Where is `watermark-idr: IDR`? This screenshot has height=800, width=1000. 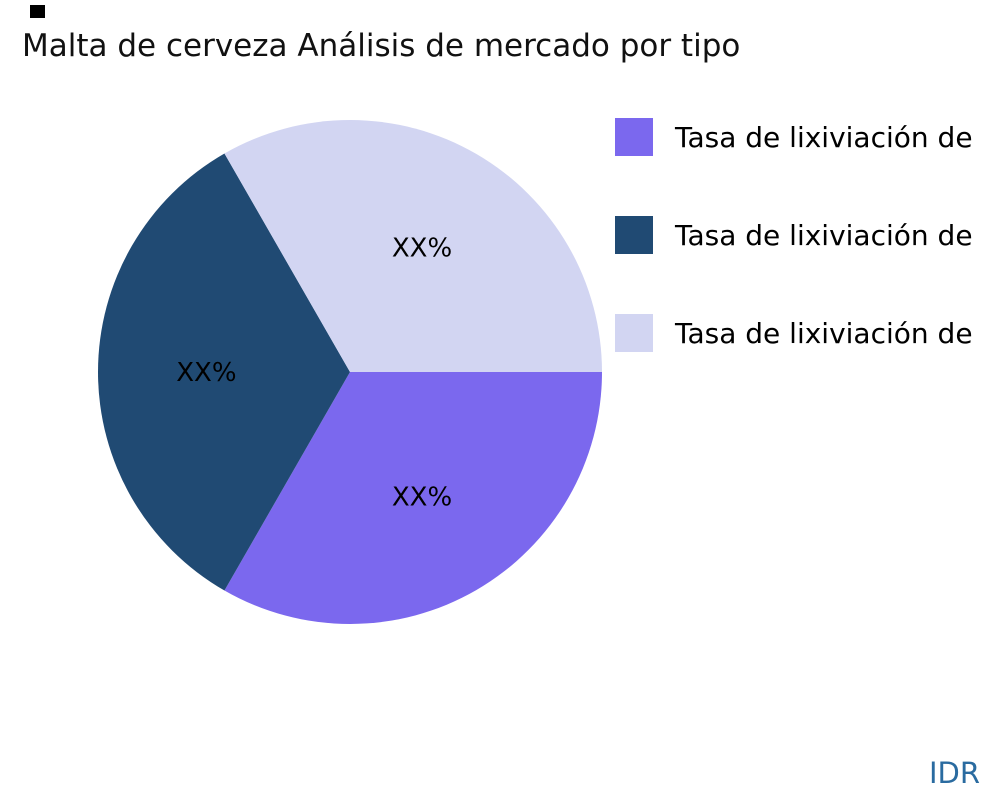
watermark-idr: IDR is located at coordinates (954, 773).